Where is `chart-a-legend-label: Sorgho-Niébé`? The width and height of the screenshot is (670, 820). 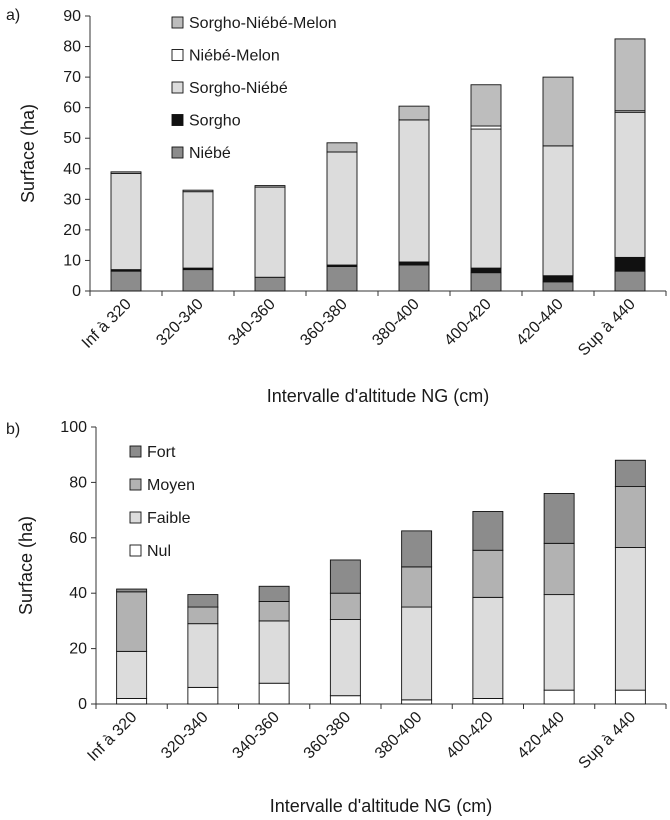
chart-a-legend-label: Sorgho-Niébé is located at coordinates (238, 88).